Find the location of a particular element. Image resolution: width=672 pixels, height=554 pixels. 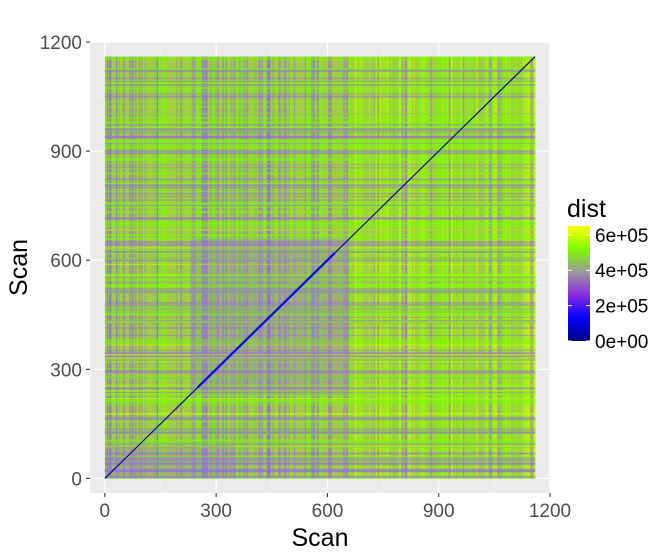

diagonal-low-band is located at coordinates (266, 320).